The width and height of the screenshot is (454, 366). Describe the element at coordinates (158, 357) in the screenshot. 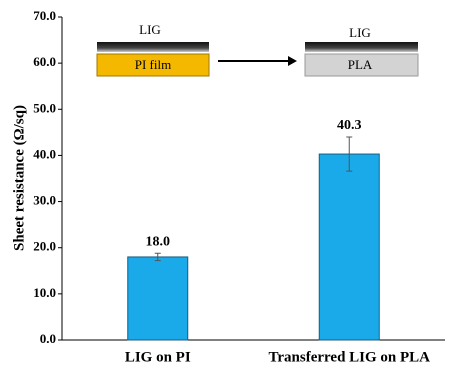

I see `x-tick-label: LIG on PI` at that location.